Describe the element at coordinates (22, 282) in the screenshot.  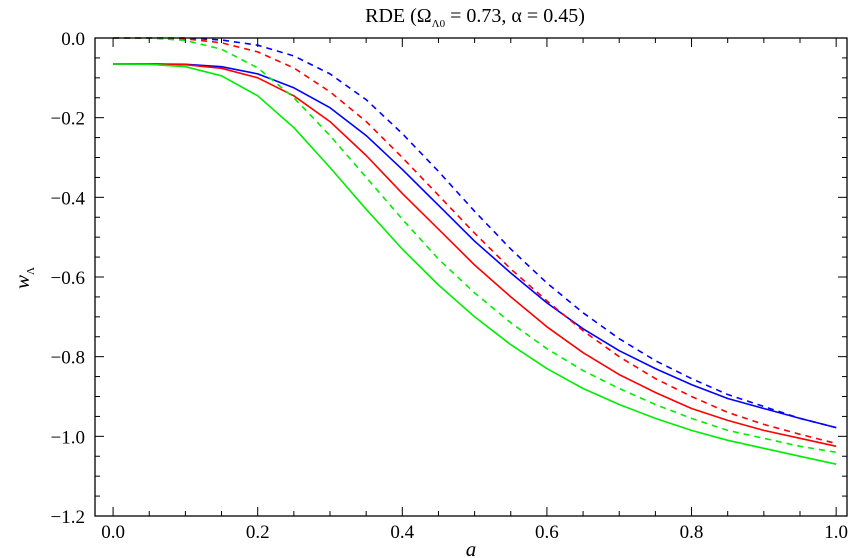
I see `y-axis-label-main: w` at that location.